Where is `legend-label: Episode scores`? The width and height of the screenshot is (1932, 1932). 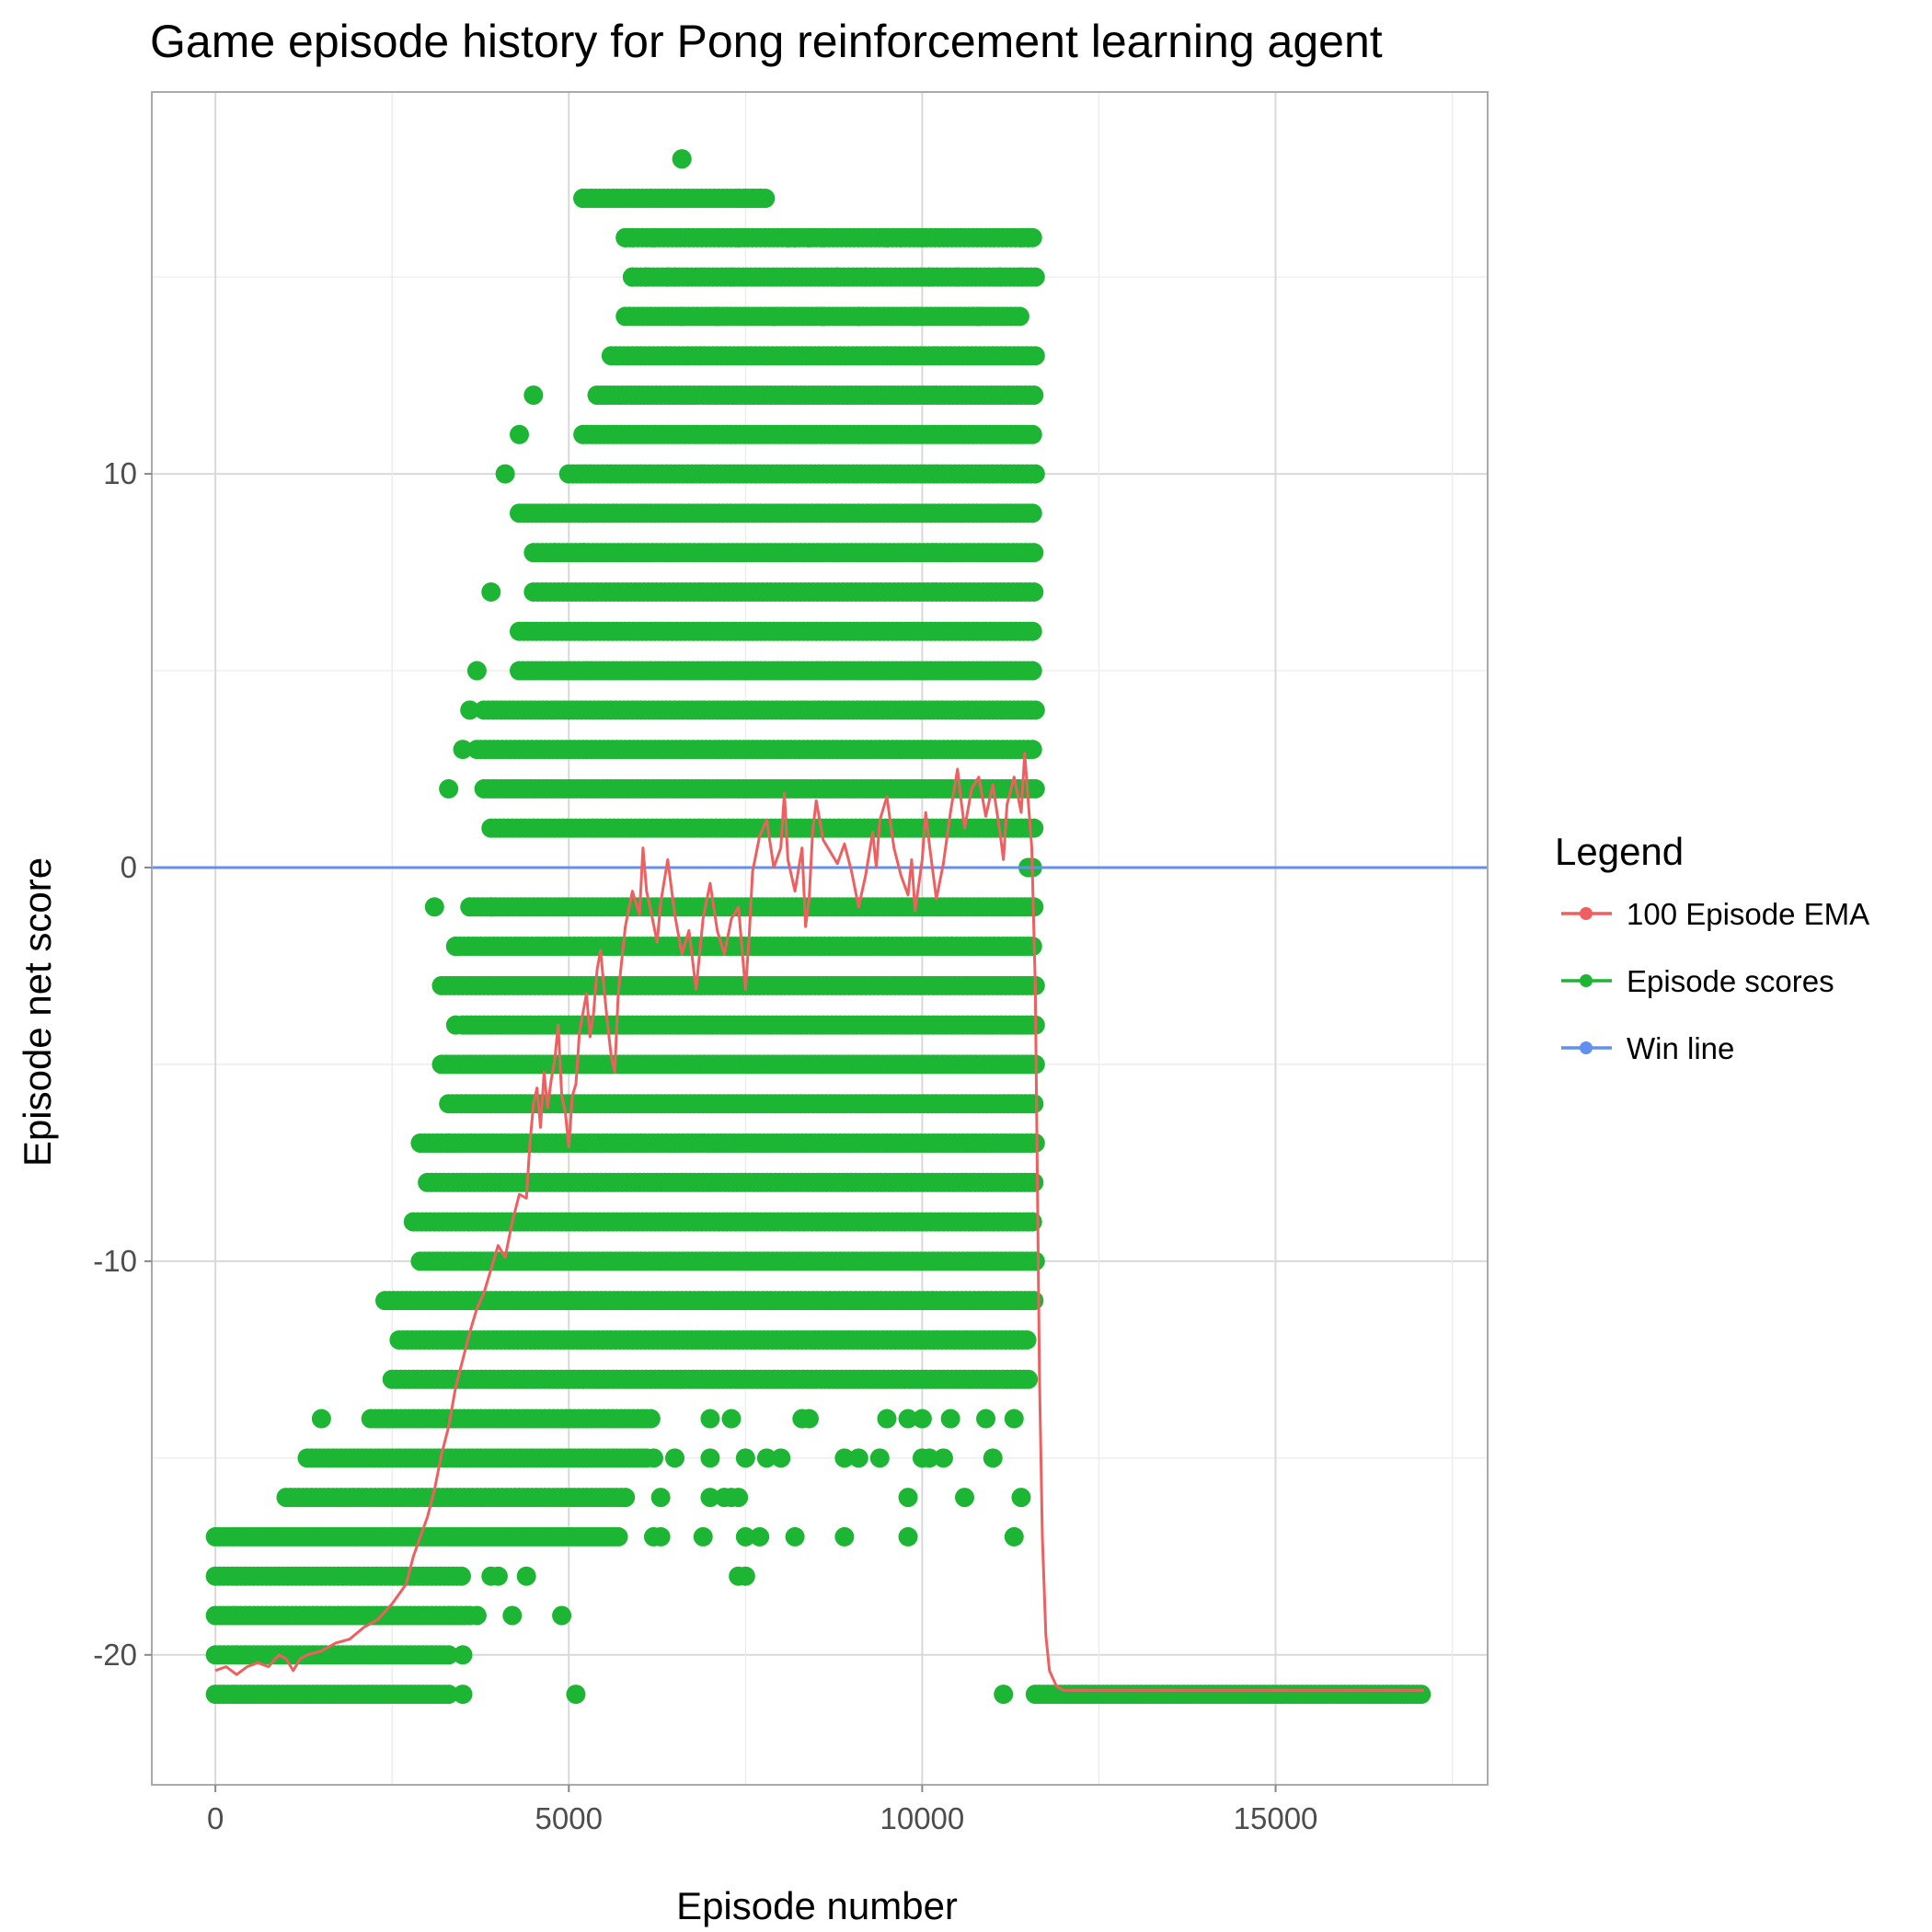
legend-label: Episode scores is located at coordinates (1730, 981).